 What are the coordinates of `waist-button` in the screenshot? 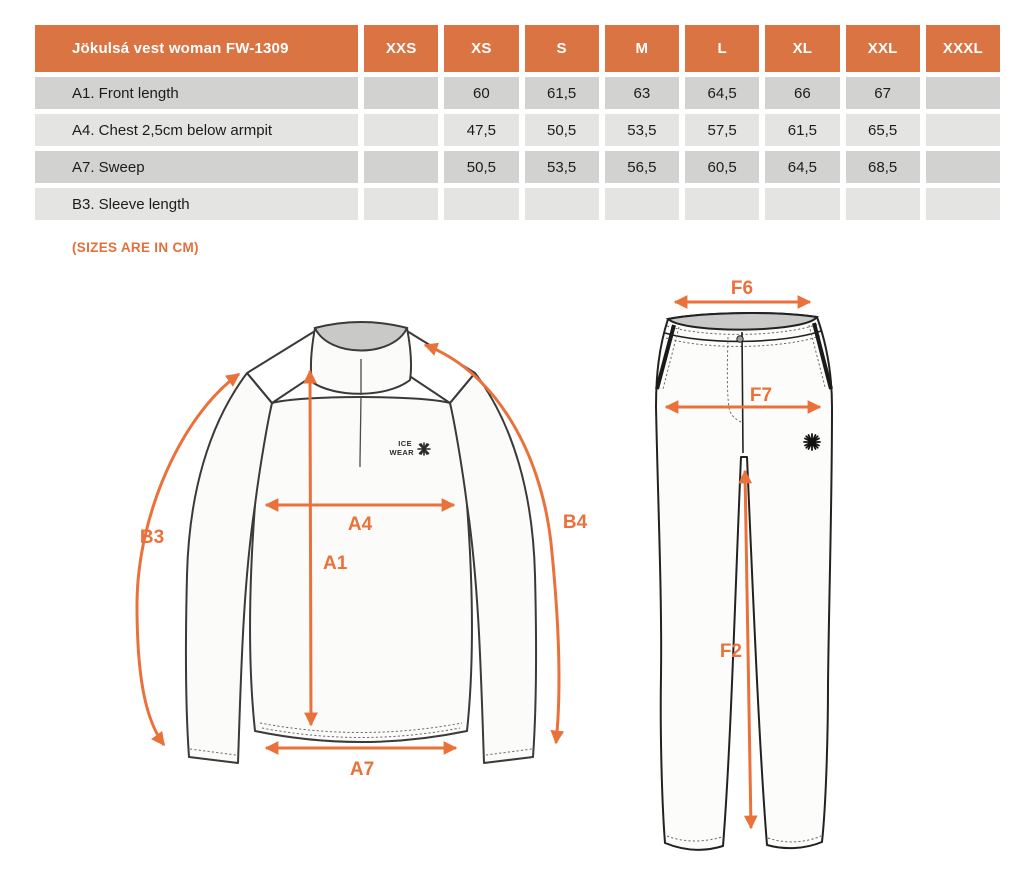 It's located at (740, 339).